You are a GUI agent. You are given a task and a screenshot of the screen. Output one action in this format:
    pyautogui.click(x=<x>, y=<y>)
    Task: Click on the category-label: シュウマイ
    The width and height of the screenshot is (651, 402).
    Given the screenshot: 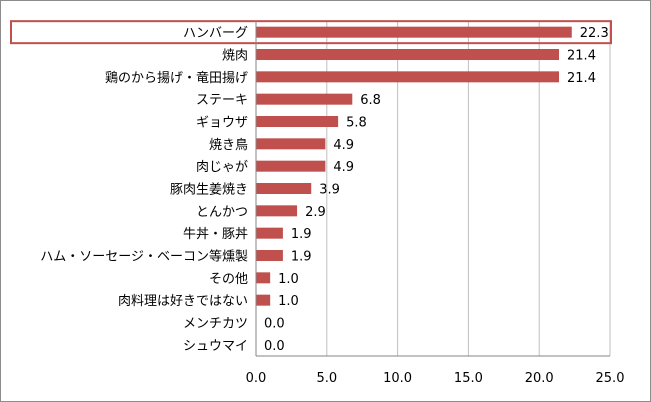 What is the action you would take?
    pyautogui.click(x=215, y=346)
    